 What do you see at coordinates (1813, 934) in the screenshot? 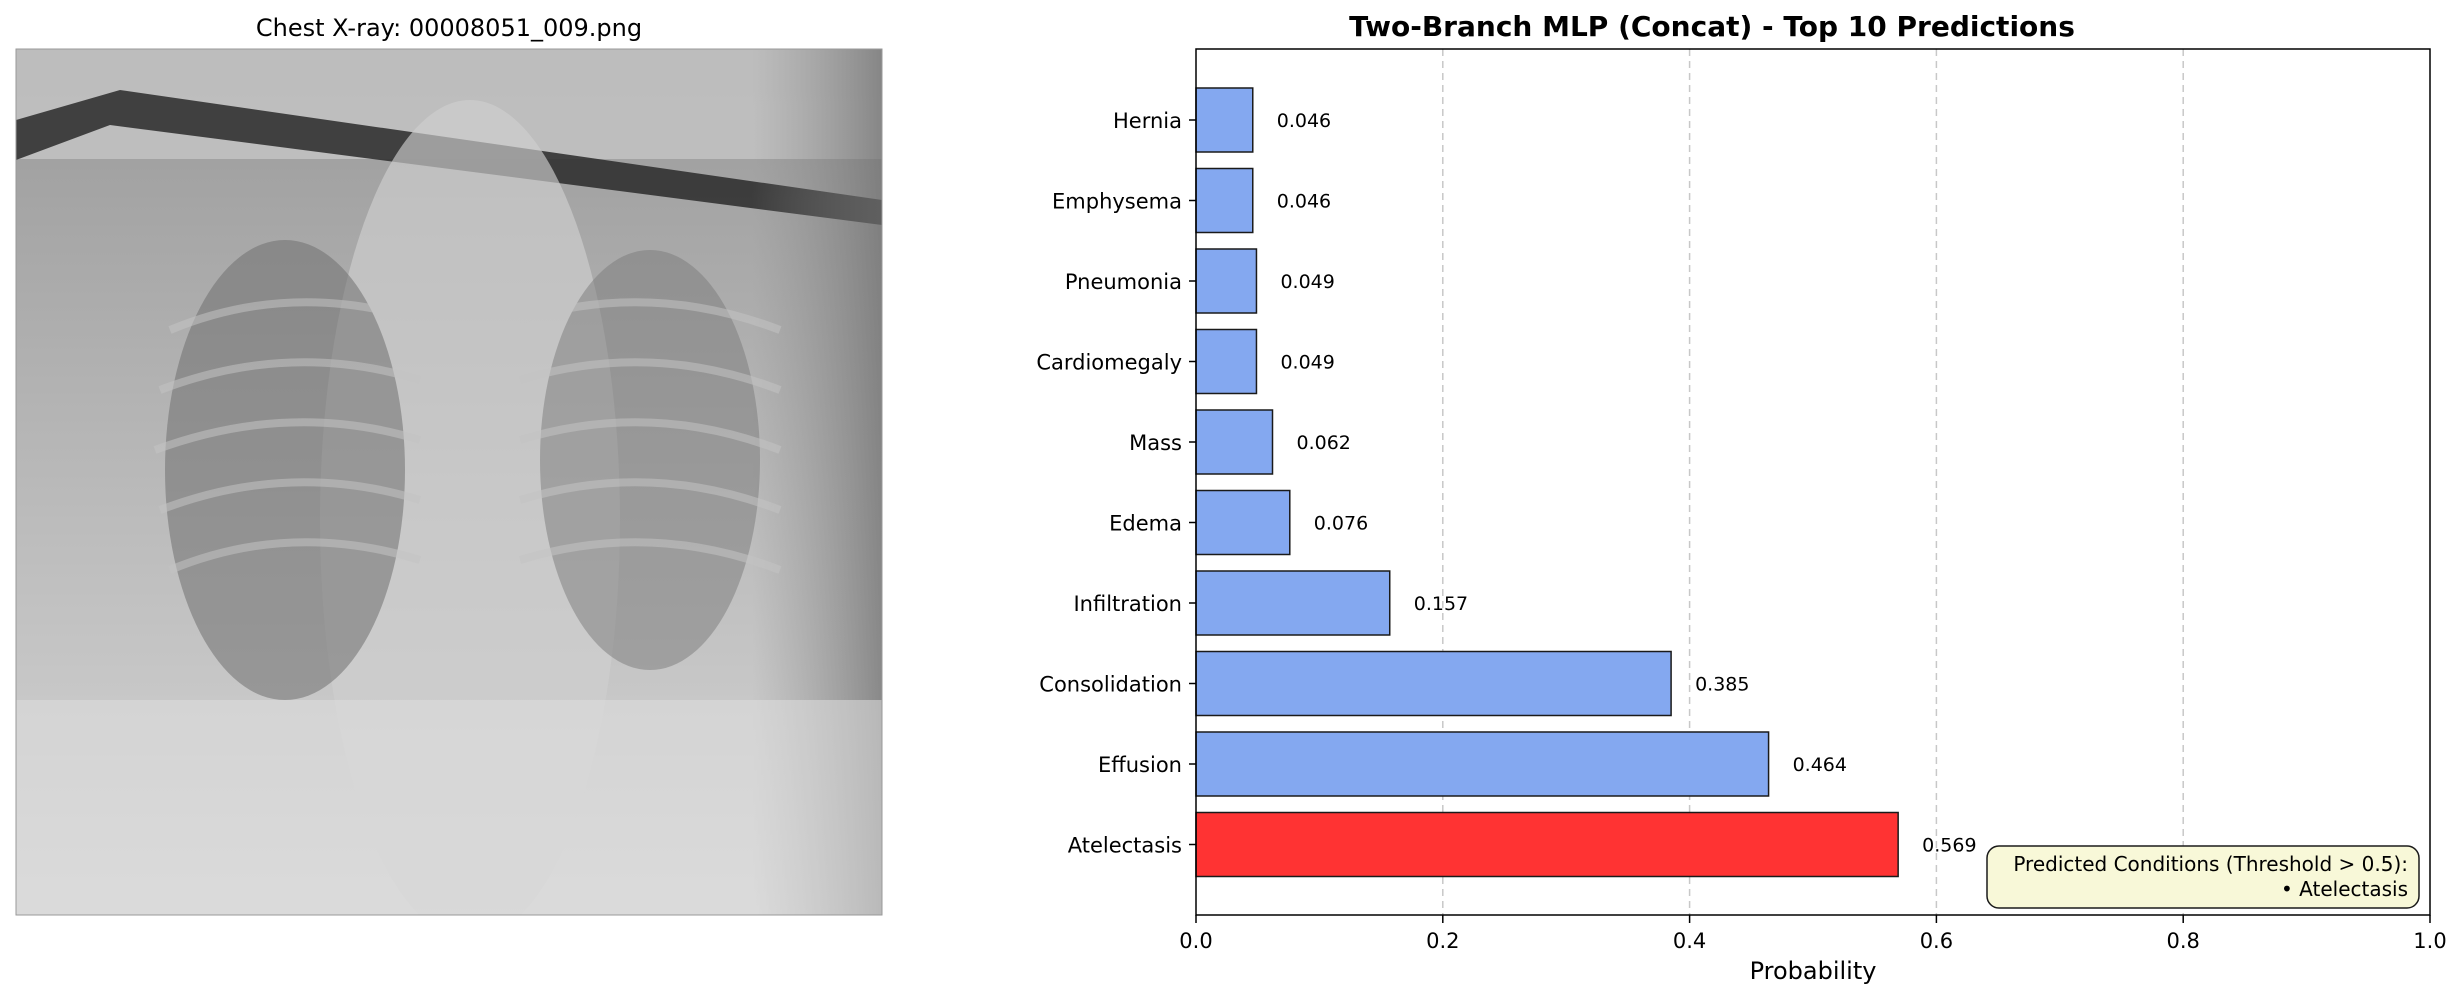
I see `x-ticks: 0.0 0.2 0.4 0.6 0.8 1.0` at bounding box center [1813, 934].